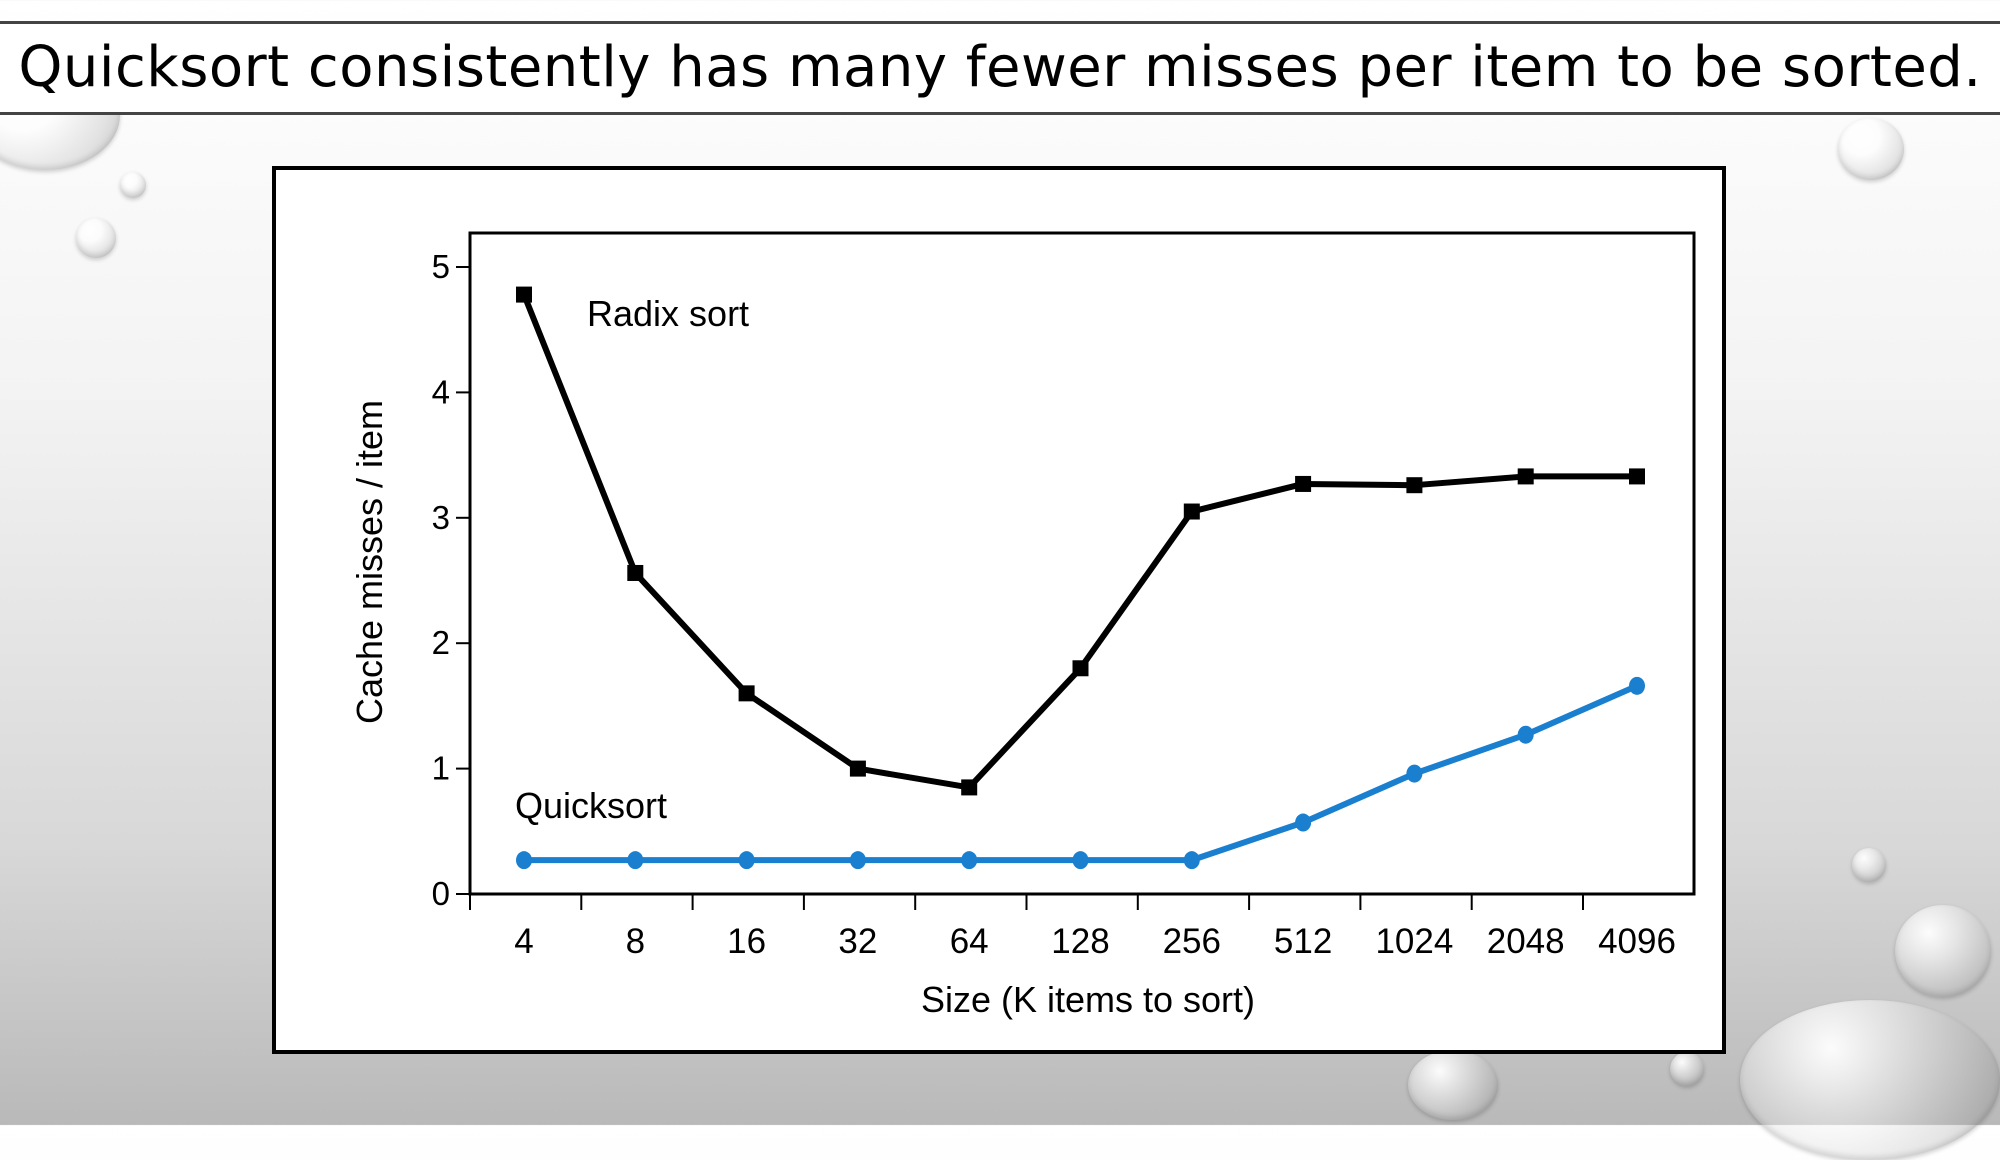  Describe the element at coordinates (441, 517) in the screenshot. I see `y-tick-label: 3` at that location.